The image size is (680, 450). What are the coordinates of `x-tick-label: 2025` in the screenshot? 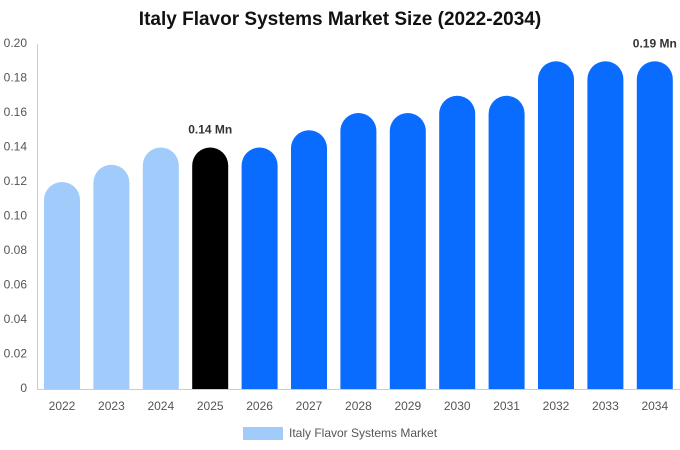 It's located at (210, 406).